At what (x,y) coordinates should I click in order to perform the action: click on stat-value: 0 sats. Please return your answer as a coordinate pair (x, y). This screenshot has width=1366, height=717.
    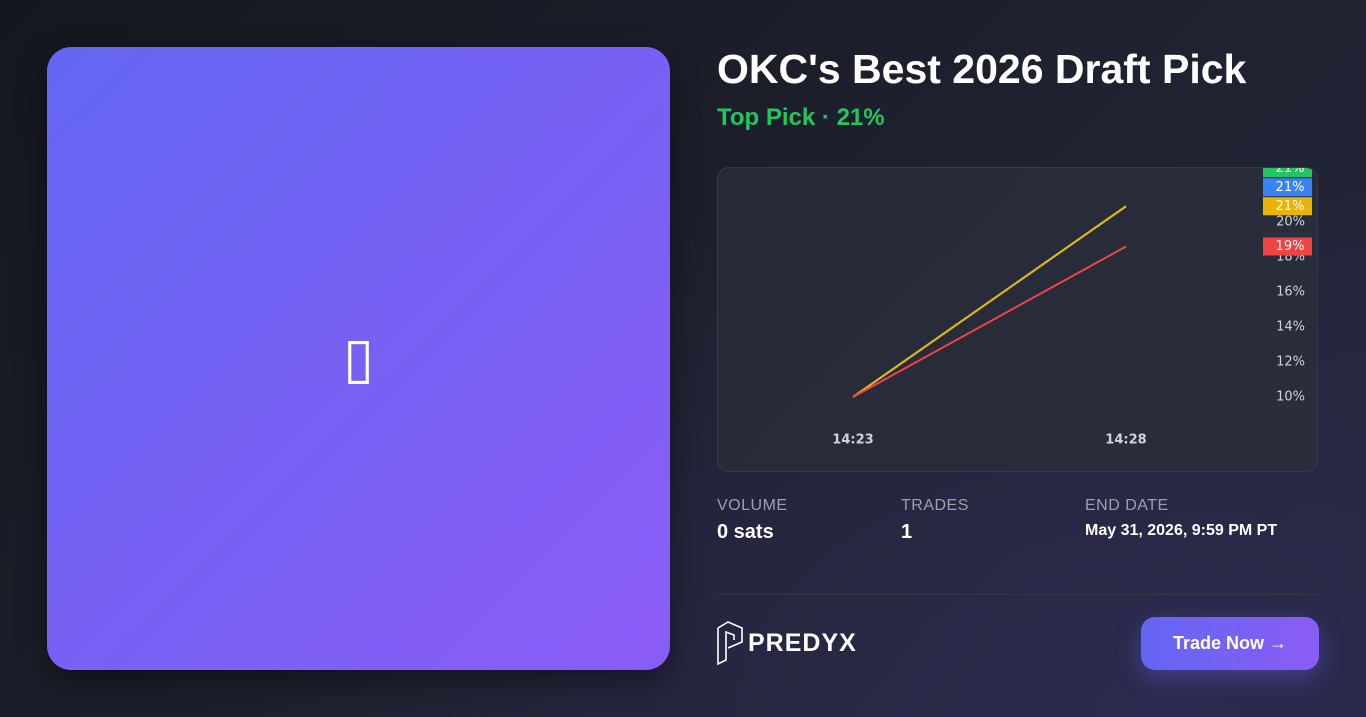
    Looking at the image, I should click on (745, 532).